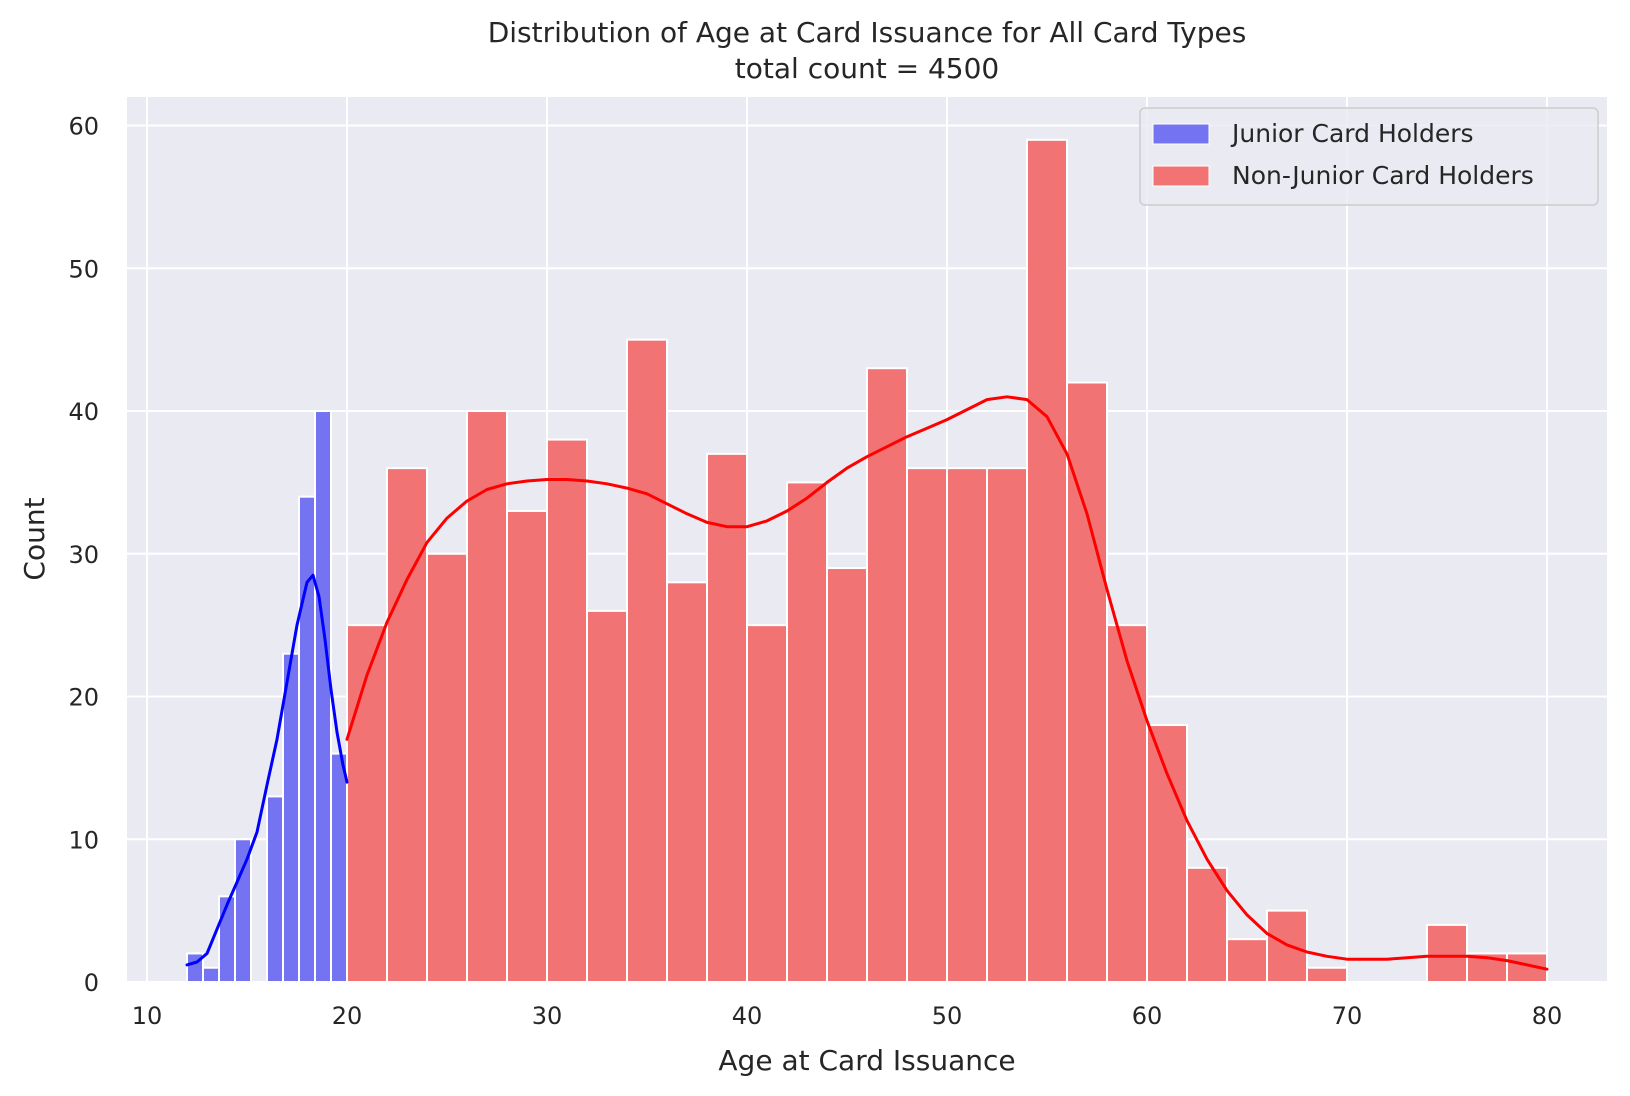 The image size is (1630, 1096). What do you see at coordinates (83, 127) in the screenshot?
I see `y-tick-label: 60` at bounding box center [83, 127].